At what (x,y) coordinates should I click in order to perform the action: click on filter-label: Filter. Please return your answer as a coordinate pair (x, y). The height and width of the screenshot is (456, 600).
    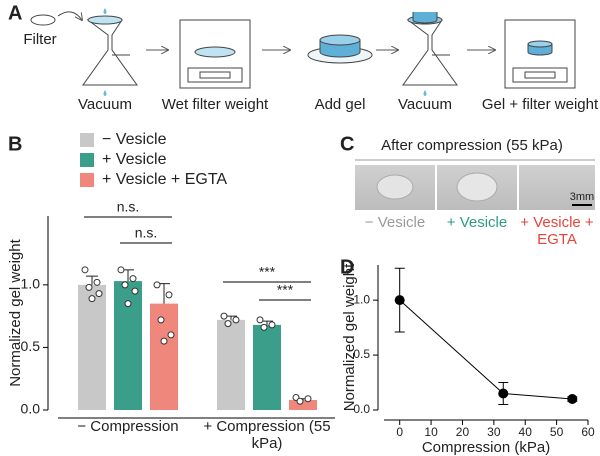
    Looking at the image, I should click on (39, 39).